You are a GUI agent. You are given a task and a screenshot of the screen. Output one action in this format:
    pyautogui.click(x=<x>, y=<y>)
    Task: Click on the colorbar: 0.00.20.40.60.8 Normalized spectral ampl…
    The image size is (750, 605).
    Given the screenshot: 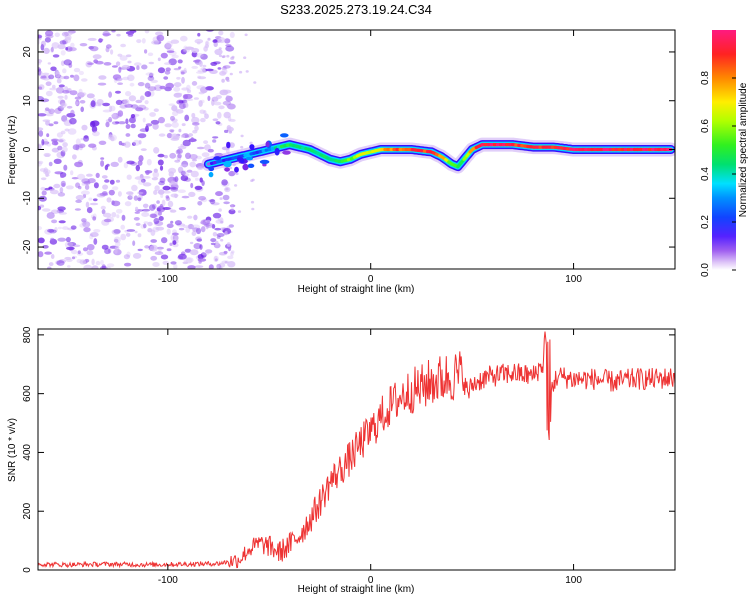 What is the action you would take?
    pyautogui.click(x=724, y=153)
    